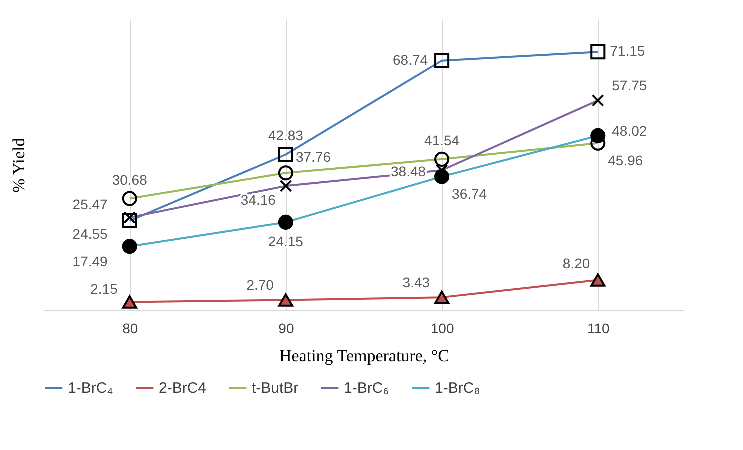  Describe the element at coordinates (130, 180) in the screenshot. I see `data-label: 30.68` at that location.